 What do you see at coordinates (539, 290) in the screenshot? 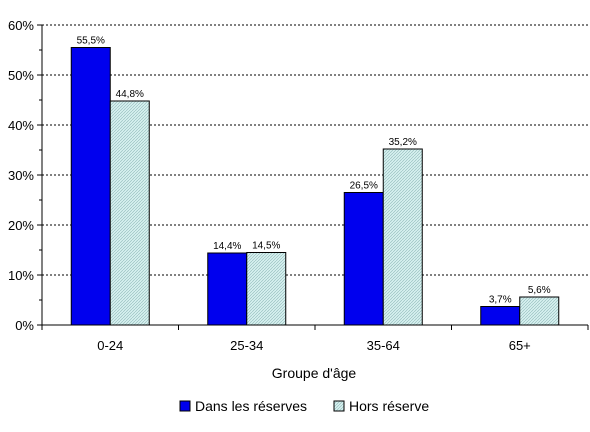
I see `data-label: 5,6%` at bounding box center [539, 290].